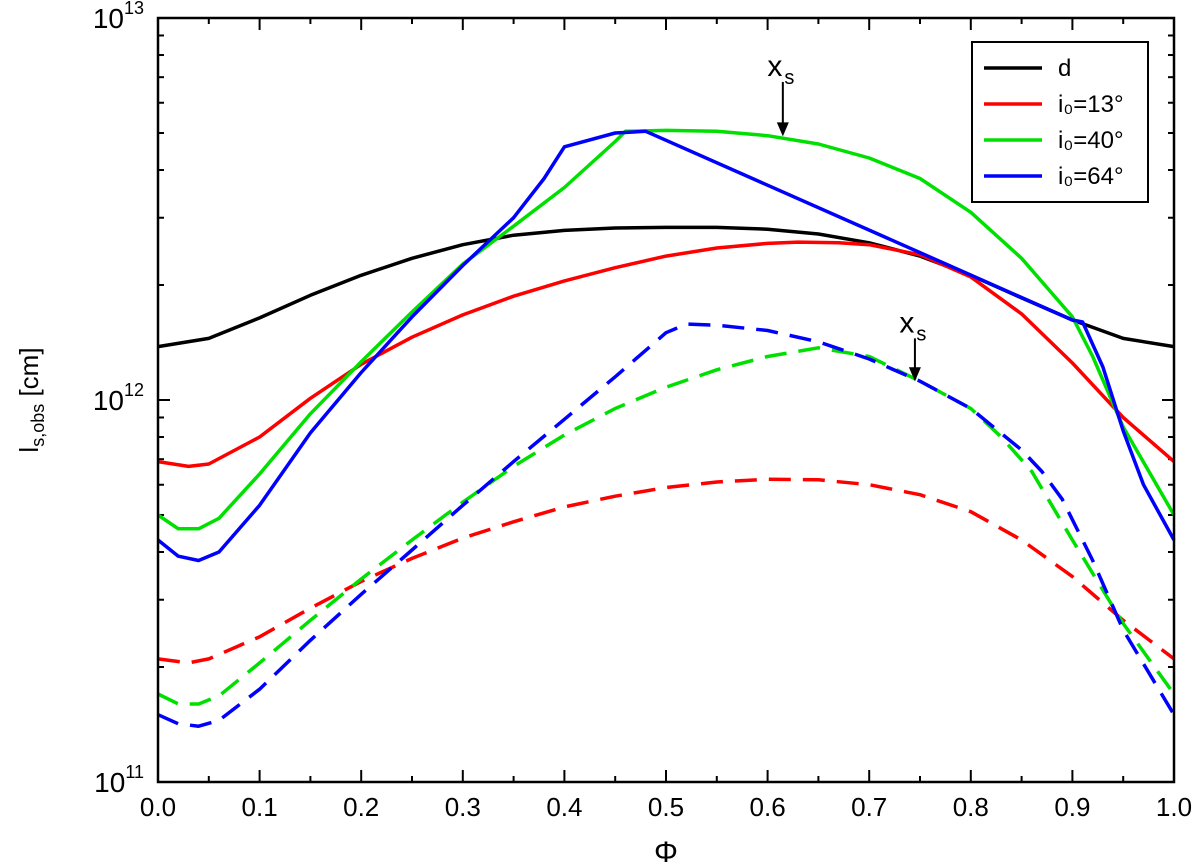  I want to click on x-axis-title: Φ, so click(666, 851).